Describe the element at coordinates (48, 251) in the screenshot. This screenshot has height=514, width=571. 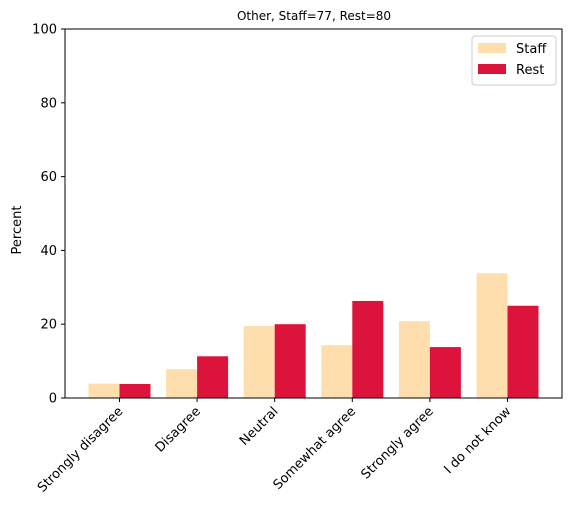
I see `y-tick-label: 40` at that location.